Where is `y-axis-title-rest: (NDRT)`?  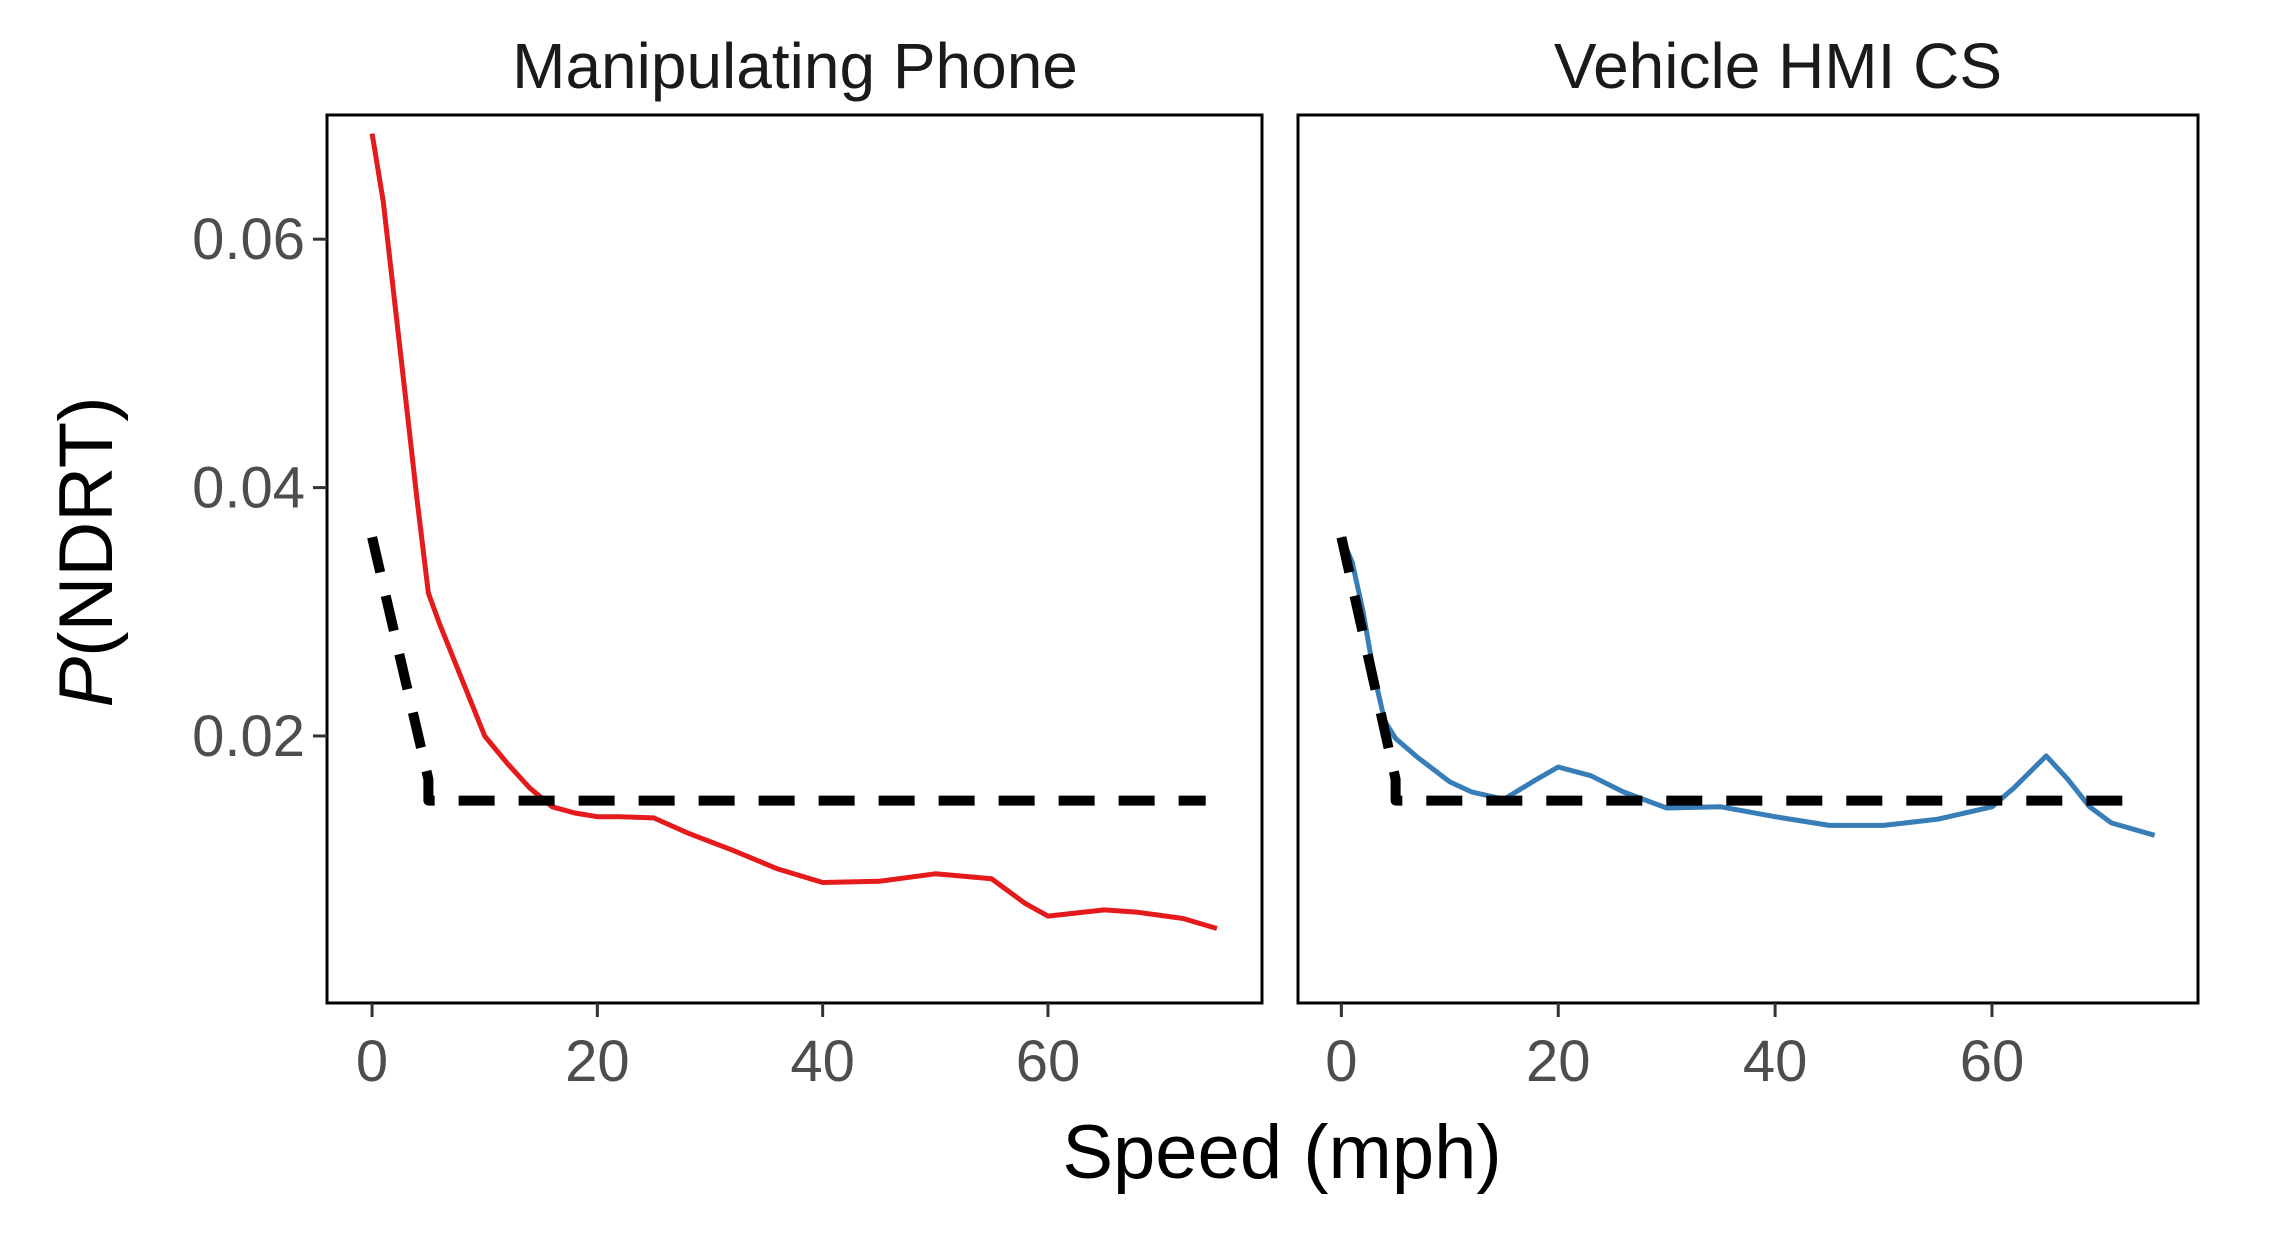
y-axis-title-rest: (NDRT) is located at coordinates (86, 526).